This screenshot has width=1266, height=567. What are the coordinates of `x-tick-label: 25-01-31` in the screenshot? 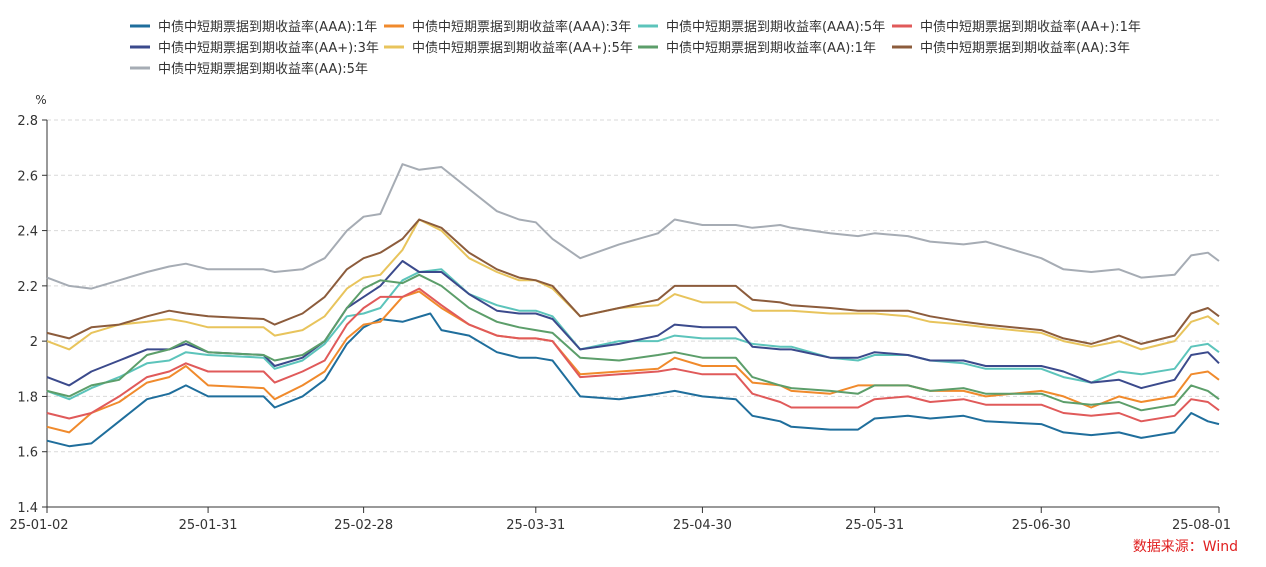 It's located at (208, 525).